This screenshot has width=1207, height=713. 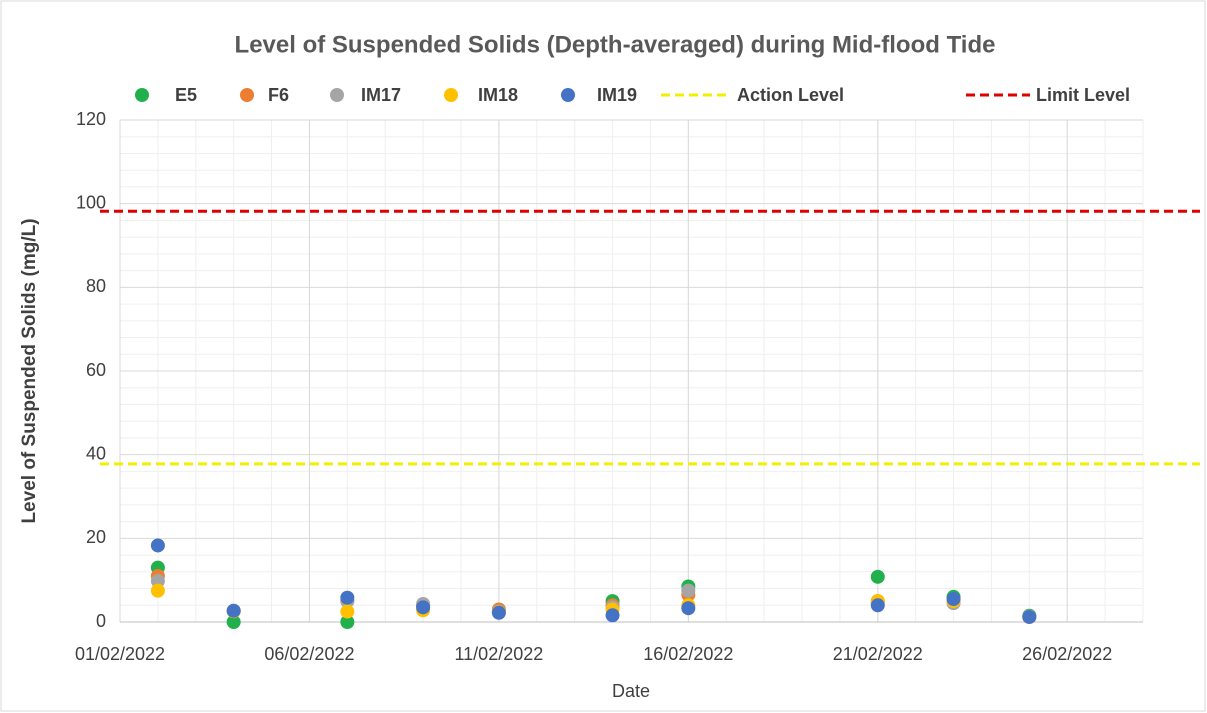 I want to click on y-axis-label: Level of Suspended Solids (mg/L), so click(x=29, y=370).